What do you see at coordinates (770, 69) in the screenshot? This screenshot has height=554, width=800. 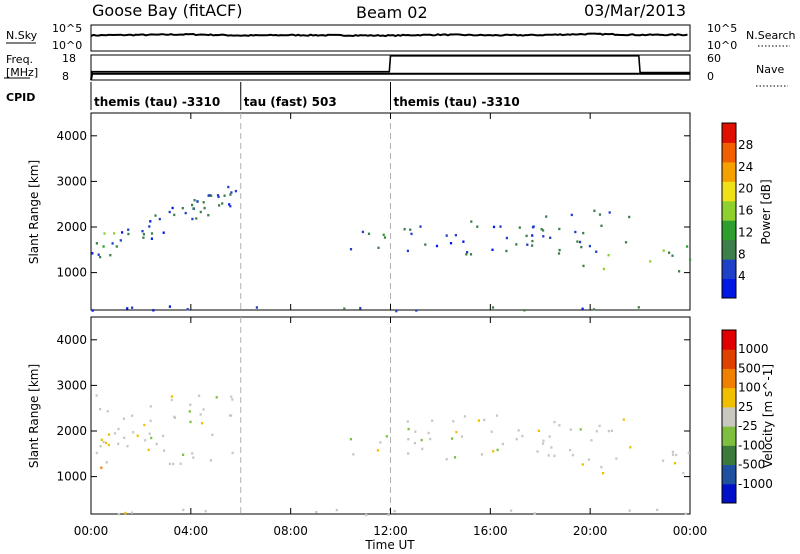 I see `freq-right-label: Nave` at bounding box center [770, 69].